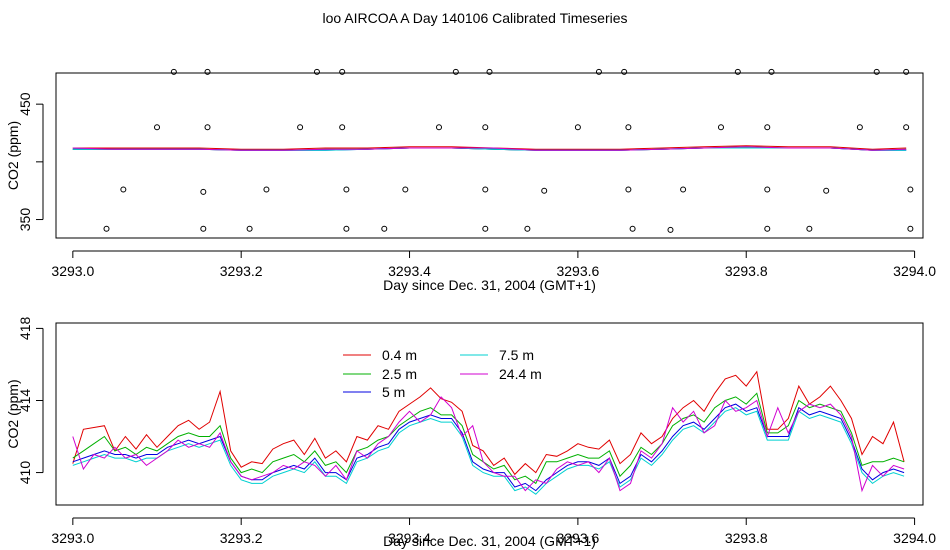 The height and width of the screenshot is (550, 950). I want to click on legend-label: 5 m, so click(393, 392).